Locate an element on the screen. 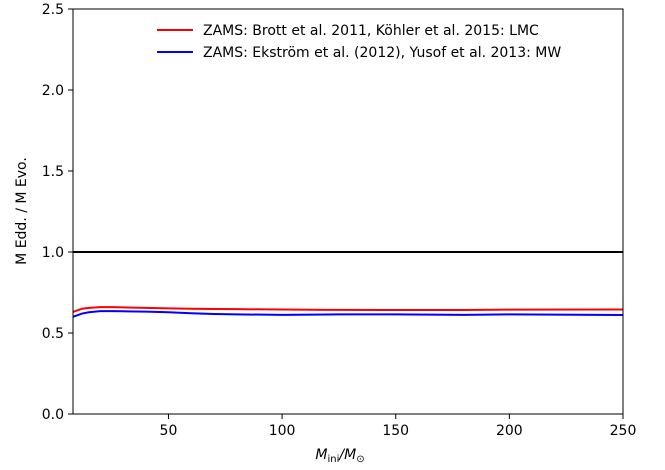  x-label-part: M is located at coordinates (321, 455).